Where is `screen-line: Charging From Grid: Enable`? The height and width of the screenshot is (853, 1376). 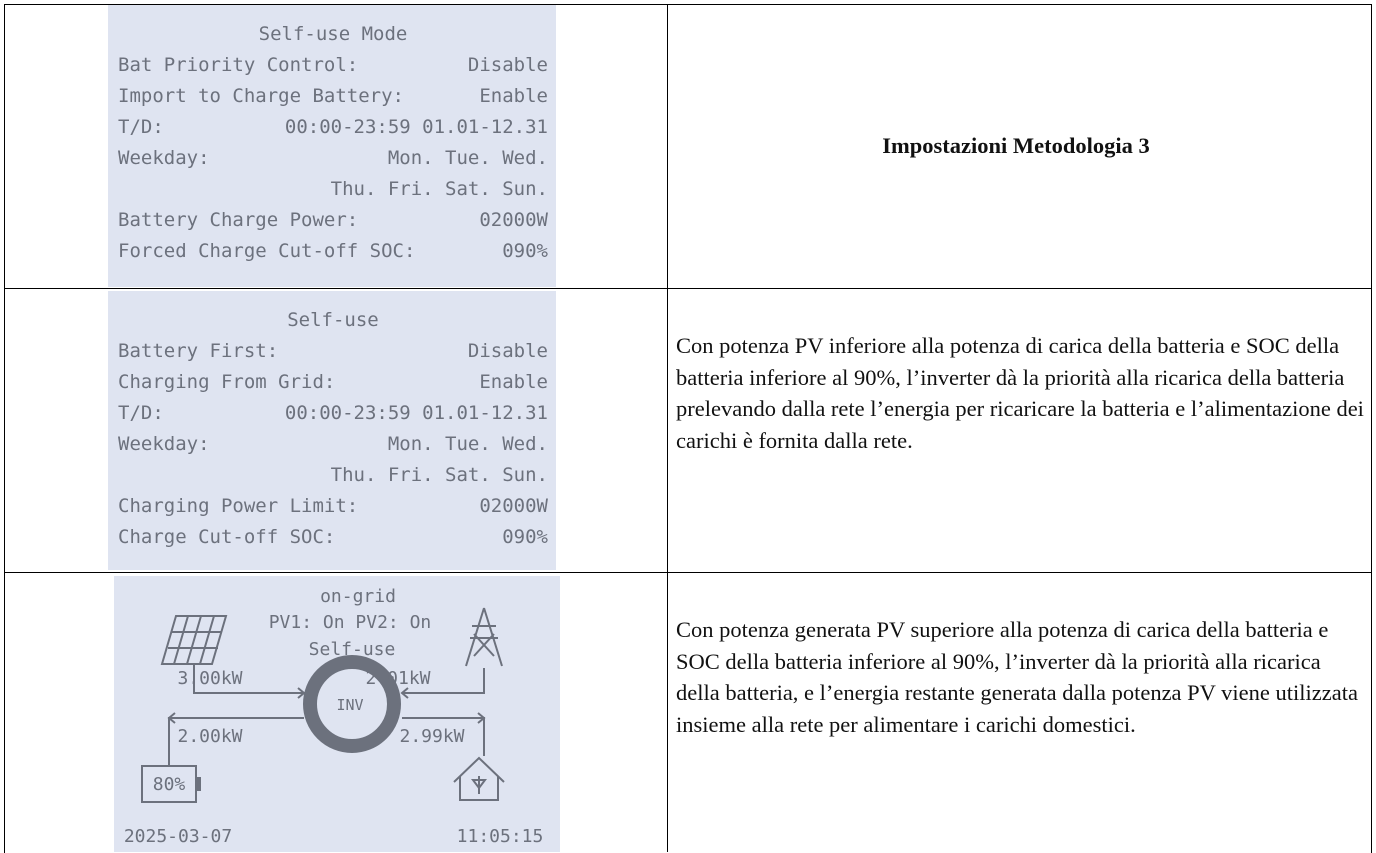
screen-line: Charging From Grid: Enable is located at coordinates (333, 382).